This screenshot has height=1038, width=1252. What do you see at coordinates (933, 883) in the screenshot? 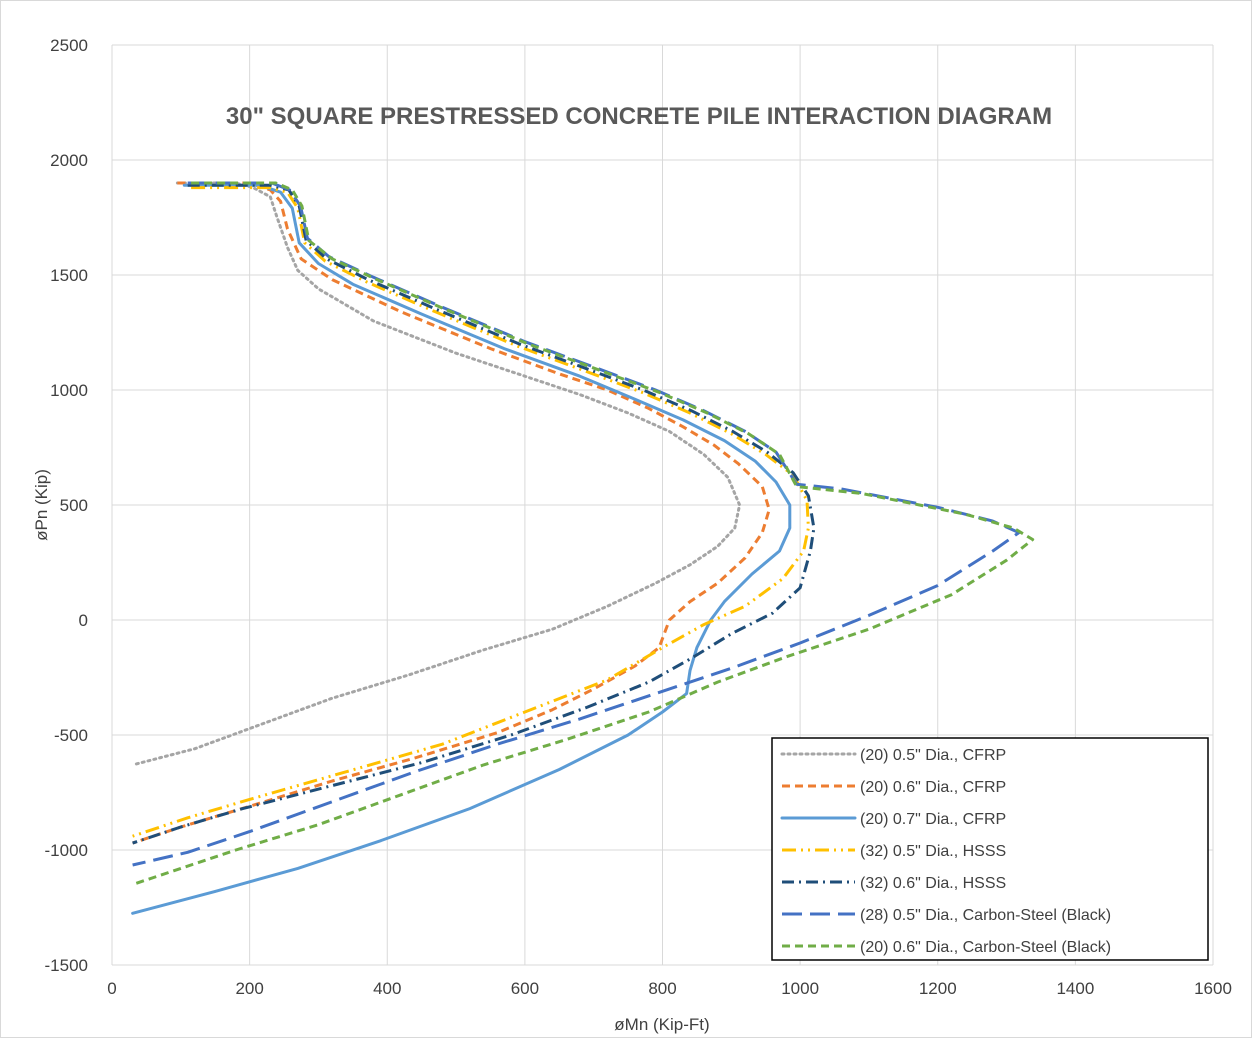
I see `legend-entry-5: (32) 0.6" Dia., HSSS` at bounding box center [933, 883].